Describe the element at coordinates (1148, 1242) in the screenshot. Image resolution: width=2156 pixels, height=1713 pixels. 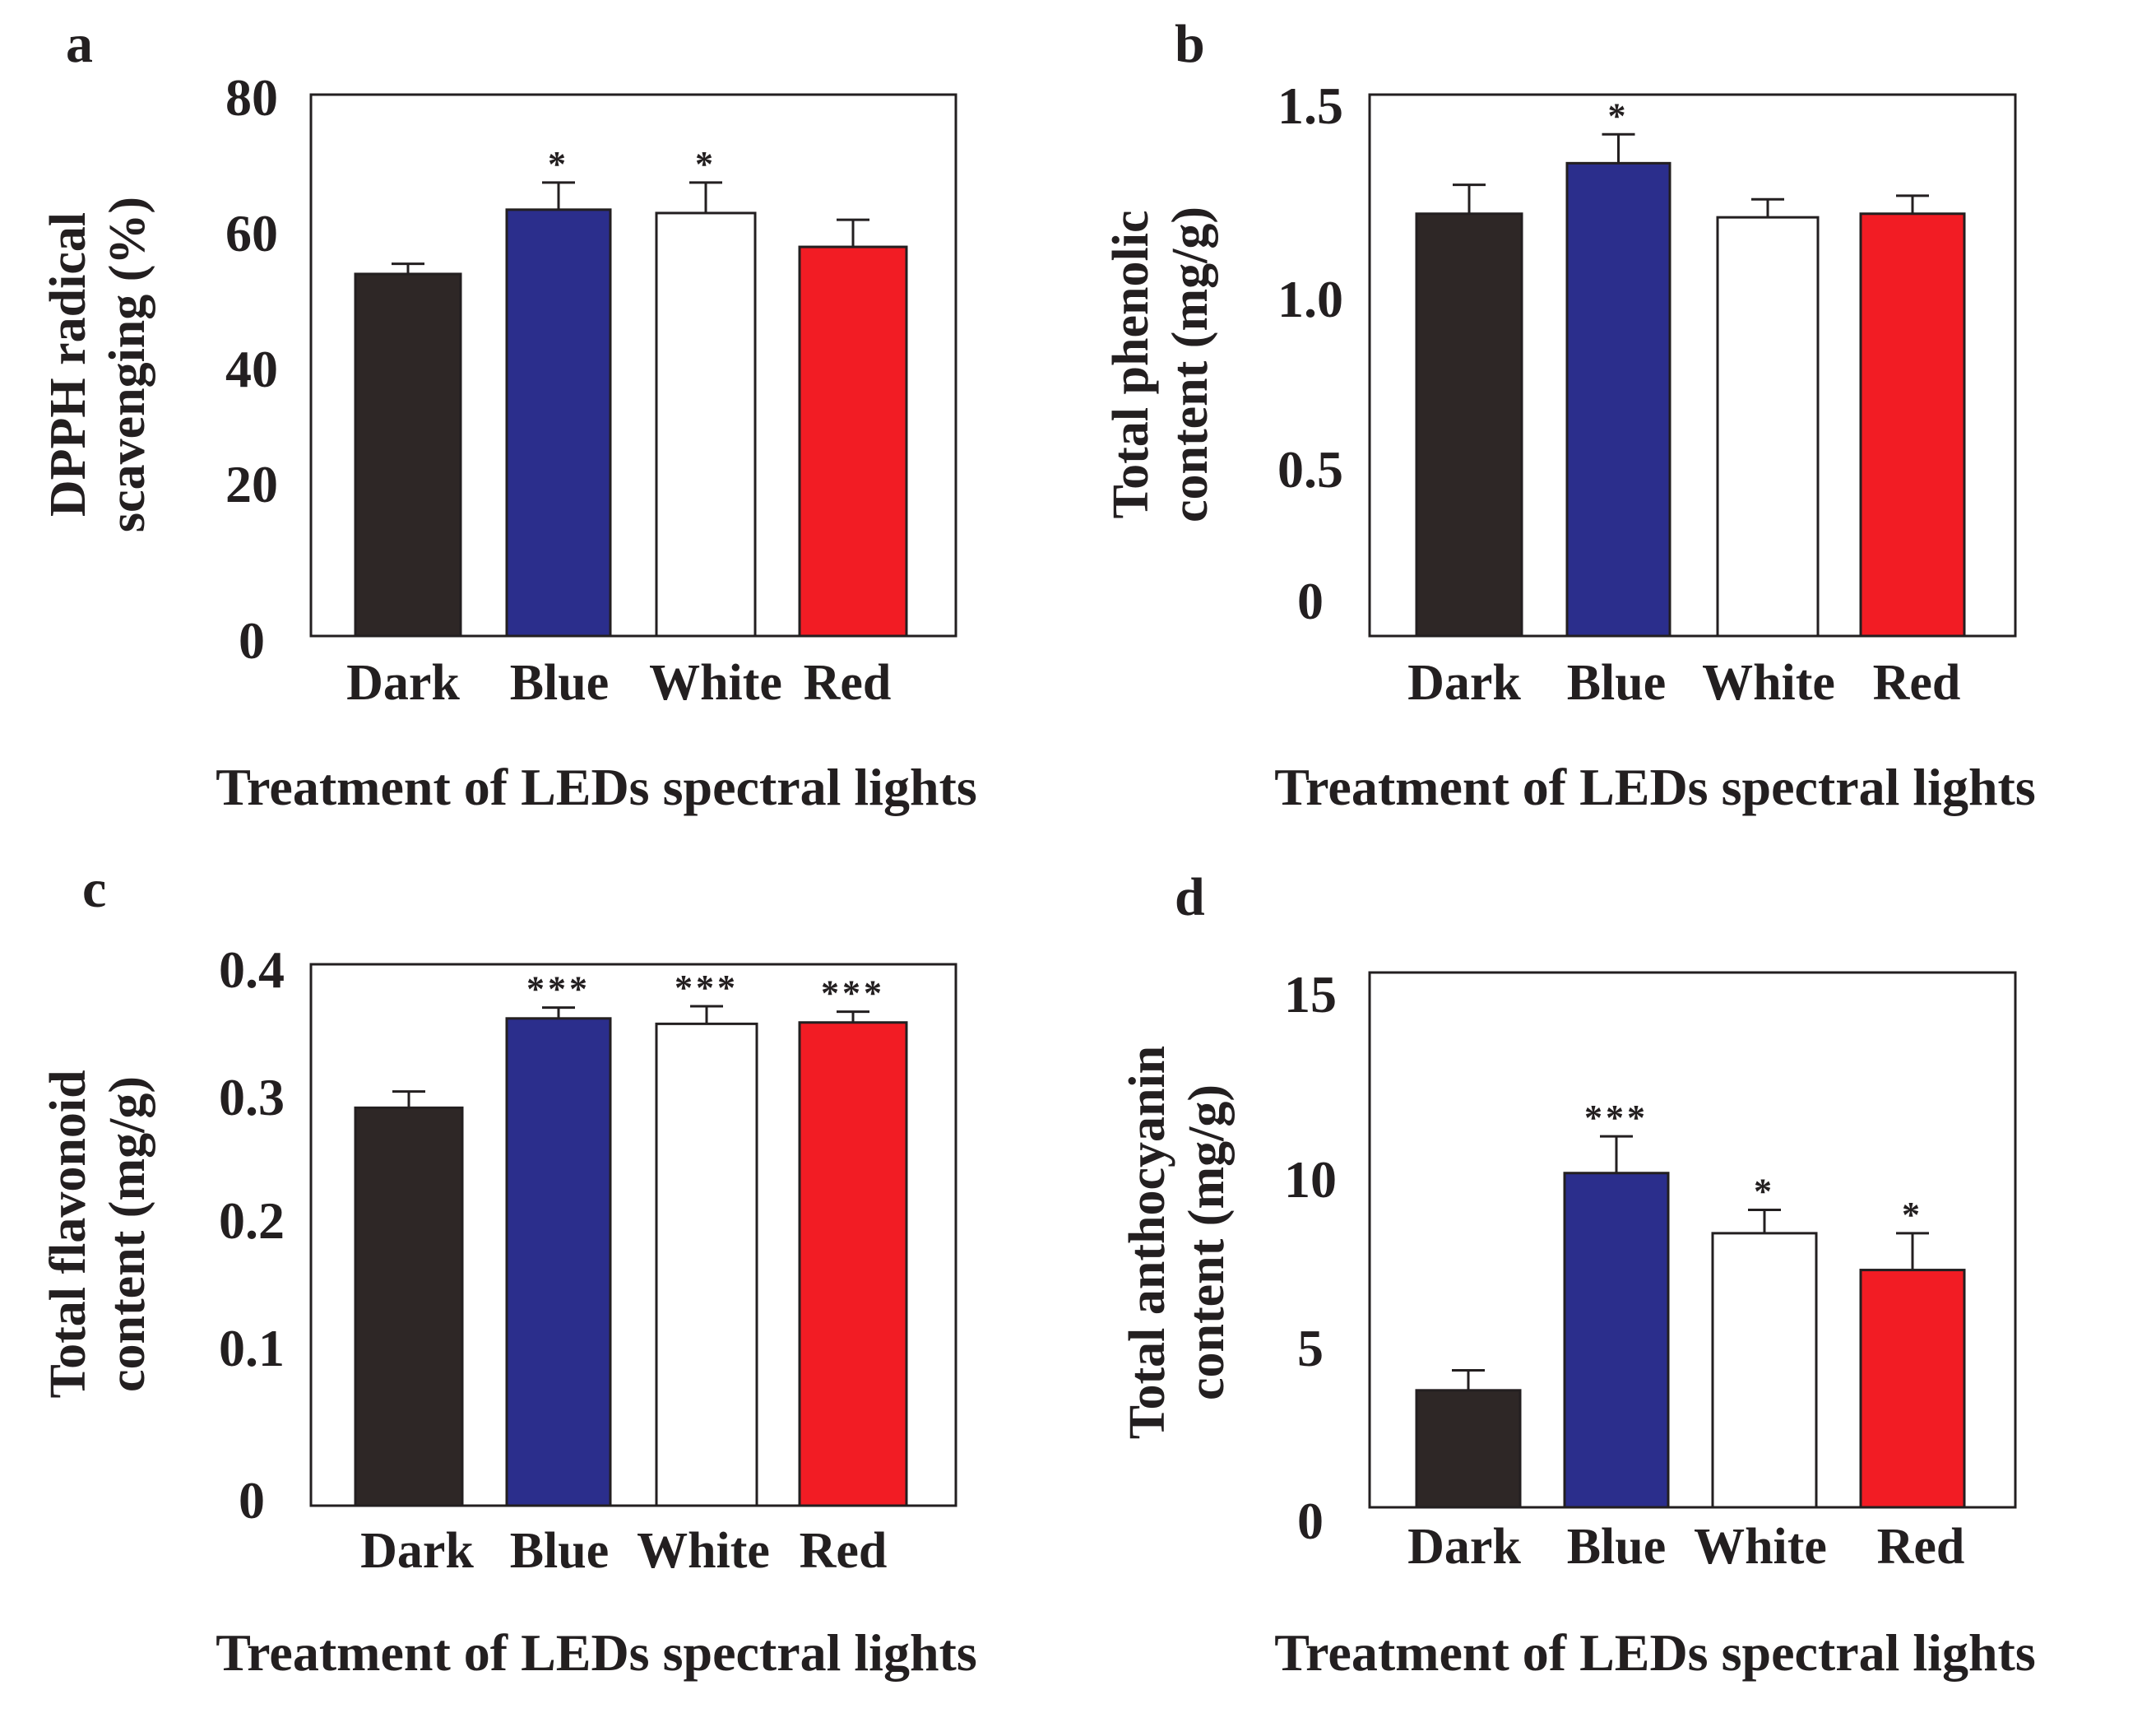
I see `y-axis-title-line: Total anthocyanin` at that location.